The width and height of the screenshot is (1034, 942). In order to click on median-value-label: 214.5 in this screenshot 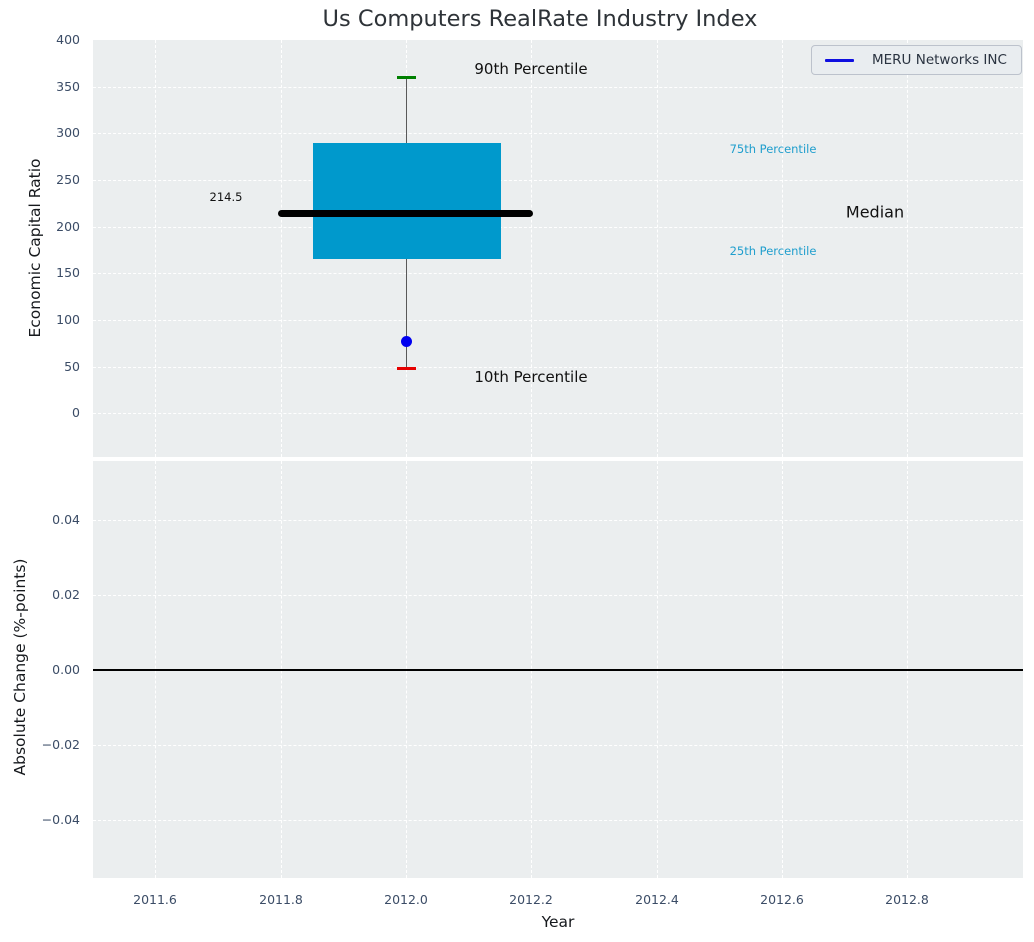, I will do `click(226, 197)`.